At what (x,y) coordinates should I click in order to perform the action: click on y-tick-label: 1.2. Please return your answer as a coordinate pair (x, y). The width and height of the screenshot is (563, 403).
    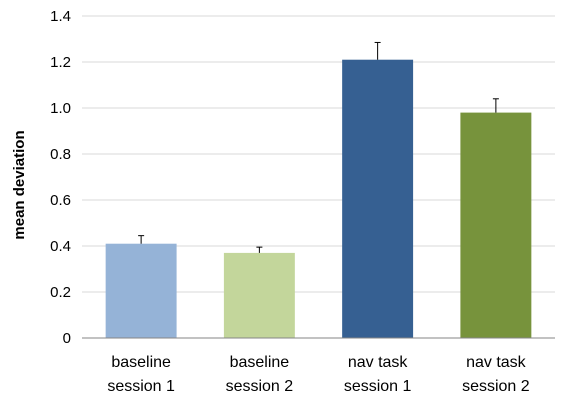
    Looking at the image, I should click on (60, 62).